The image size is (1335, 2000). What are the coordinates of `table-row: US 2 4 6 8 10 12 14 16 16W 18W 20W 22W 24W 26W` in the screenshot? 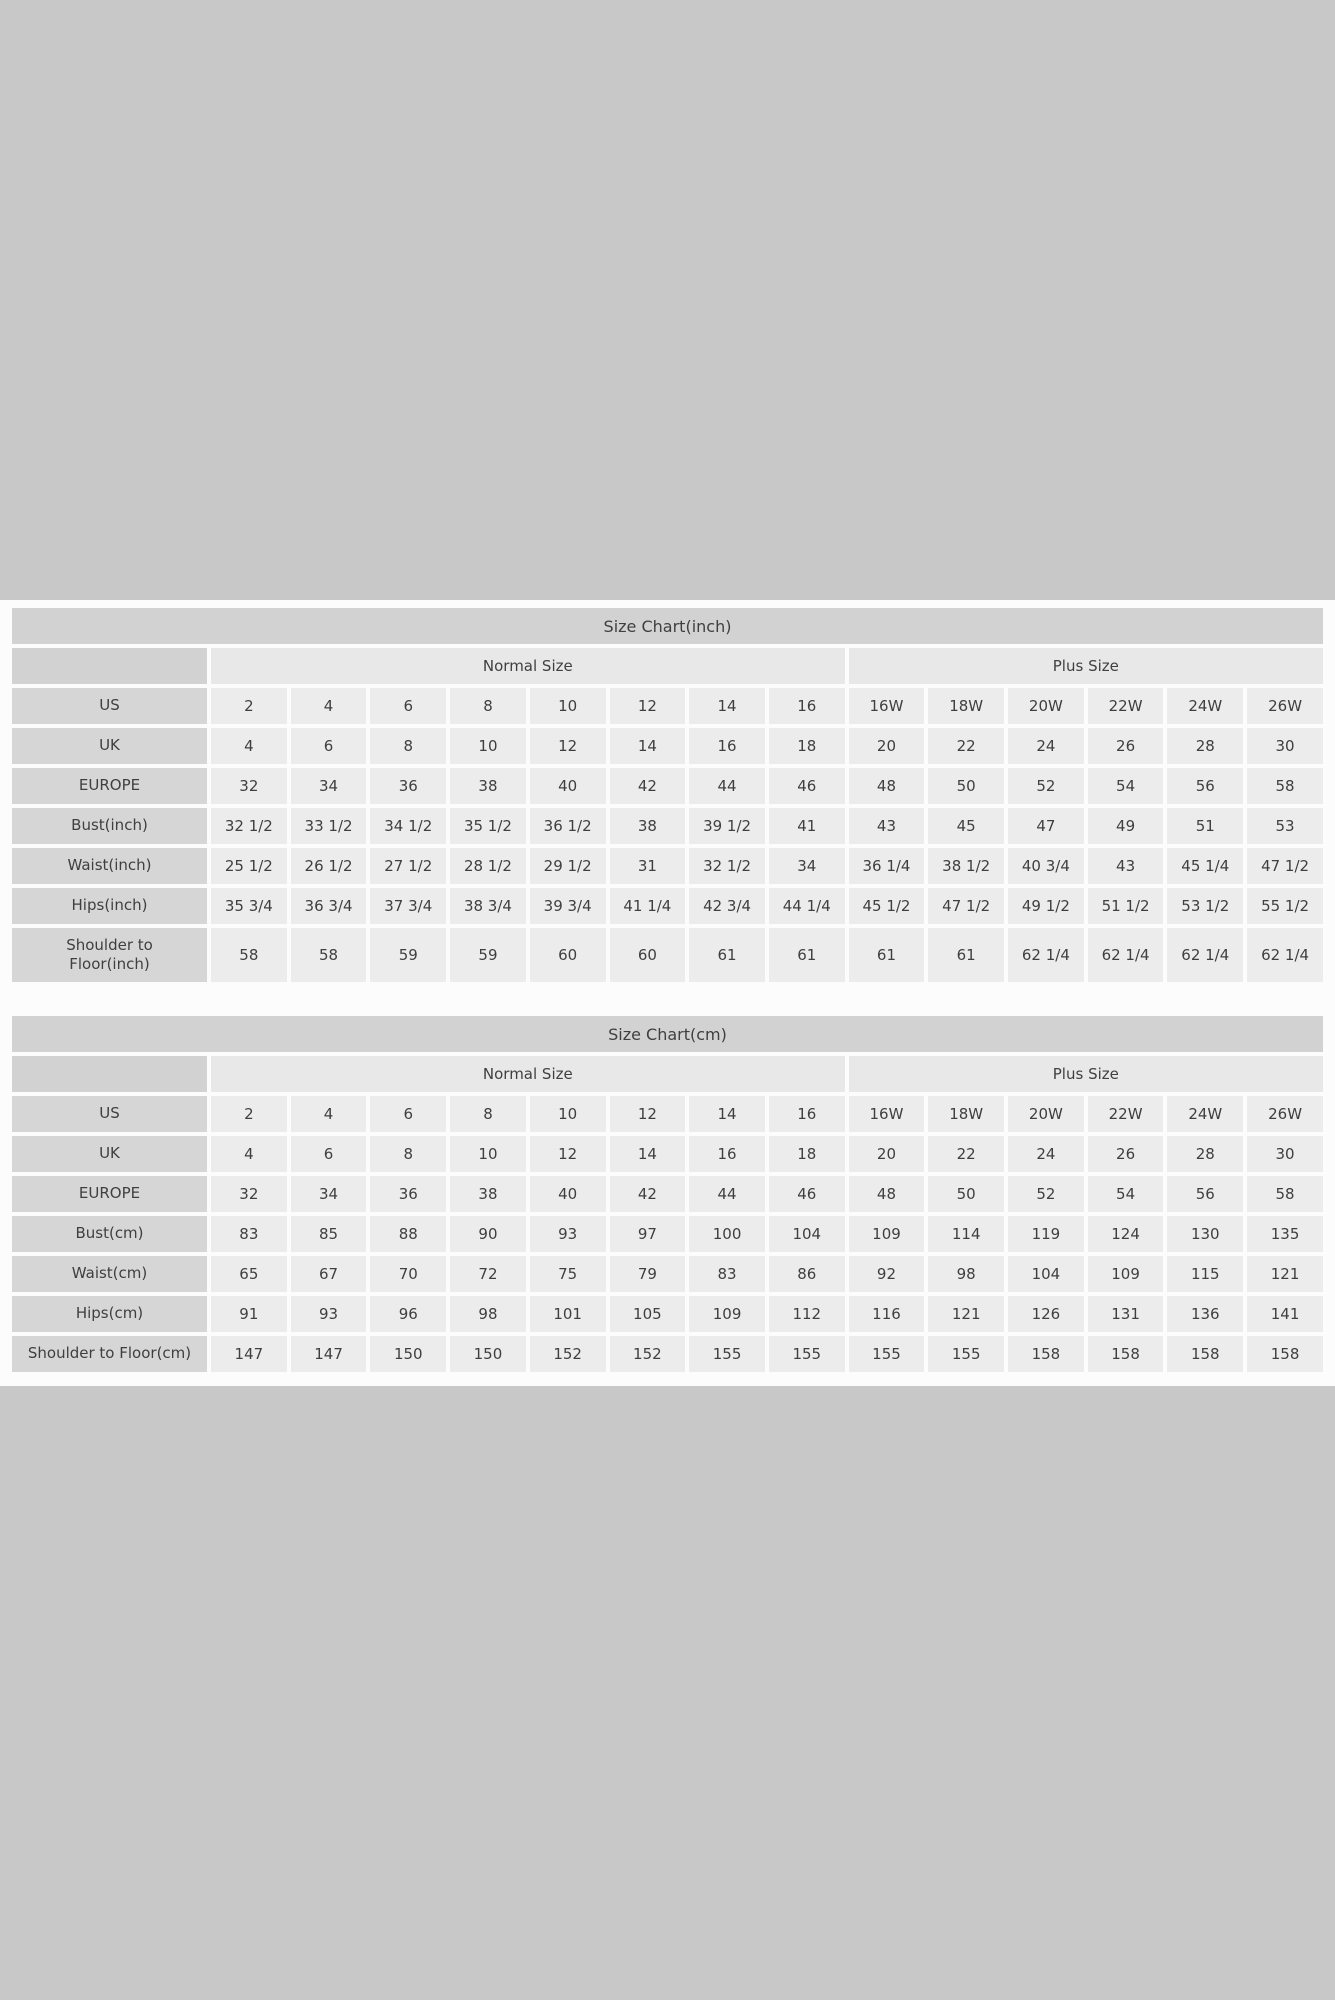 It's located at (667, 1114).